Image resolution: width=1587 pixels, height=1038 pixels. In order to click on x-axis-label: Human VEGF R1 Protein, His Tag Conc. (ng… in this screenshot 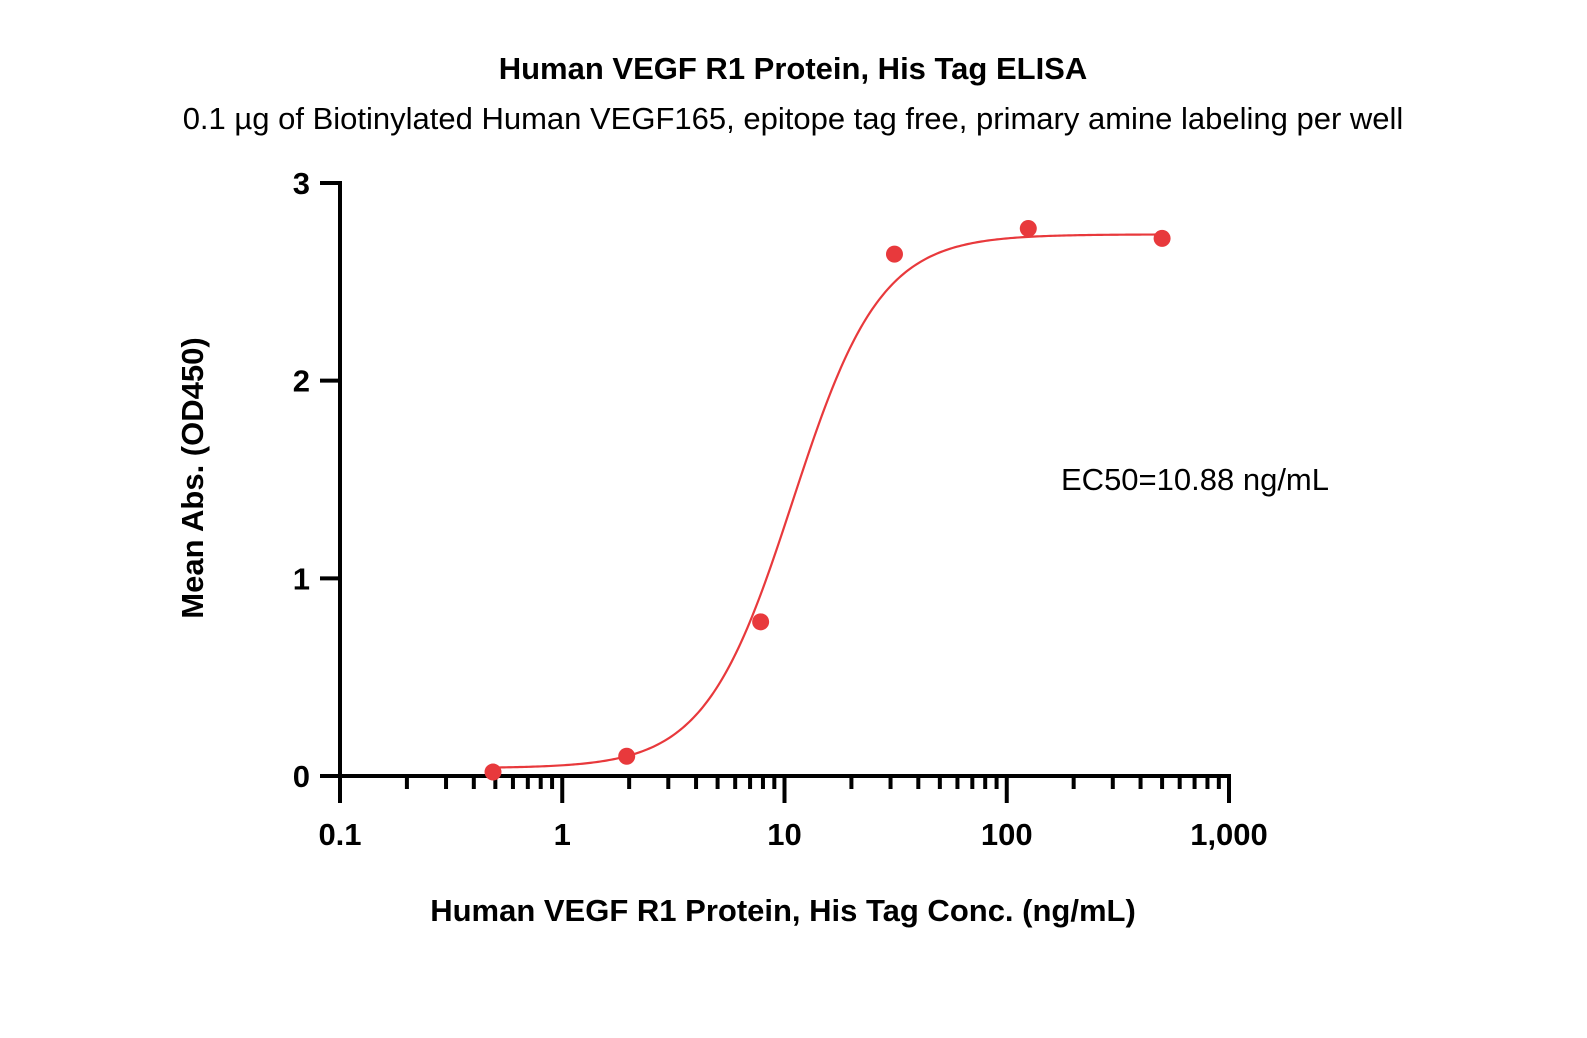, I will do `click(783, 910)`.